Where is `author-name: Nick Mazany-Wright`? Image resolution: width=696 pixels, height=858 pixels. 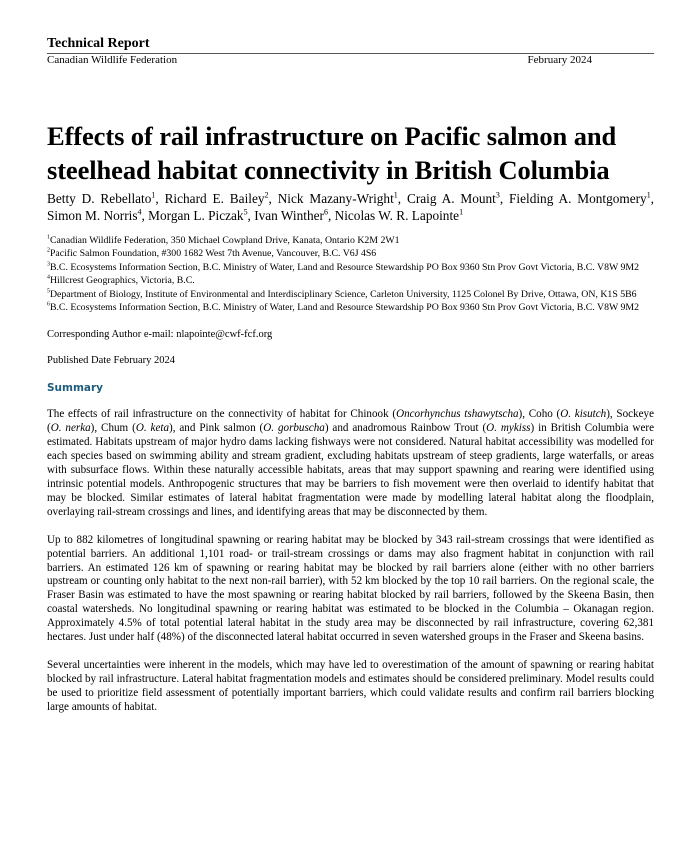
author-name: Nick Mazany-Wright is located at coordinates (335, 198).